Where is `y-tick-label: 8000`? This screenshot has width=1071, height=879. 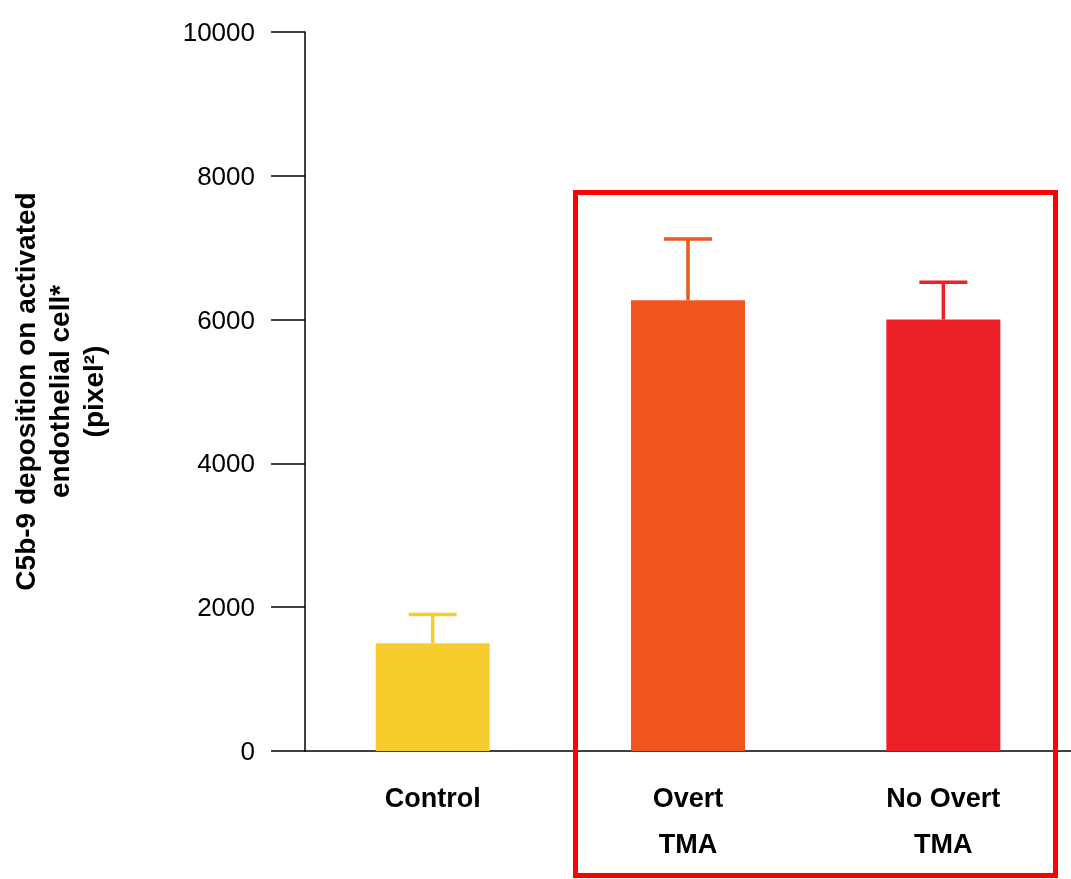
y-tick-label: 8000 is located at coordinates (226, 175).